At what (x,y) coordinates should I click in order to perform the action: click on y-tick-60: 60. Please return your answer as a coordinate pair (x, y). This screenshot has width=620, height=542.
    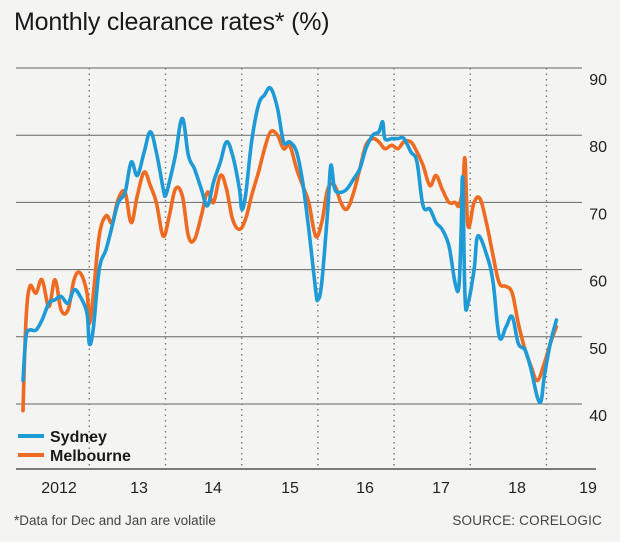
    Looking at the image, I should click on (598, 282).